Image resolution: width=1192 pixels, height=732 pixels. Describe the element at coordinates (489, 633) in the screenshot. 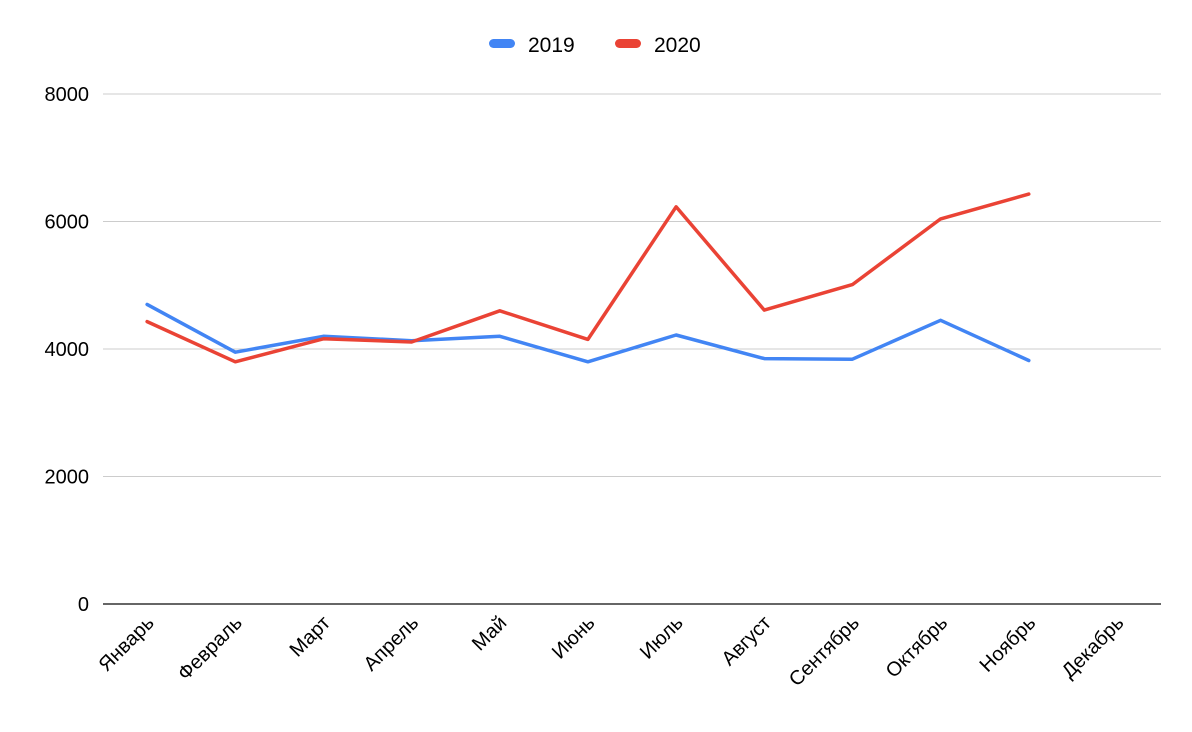

I see `x-tick-label: Май` at that location.